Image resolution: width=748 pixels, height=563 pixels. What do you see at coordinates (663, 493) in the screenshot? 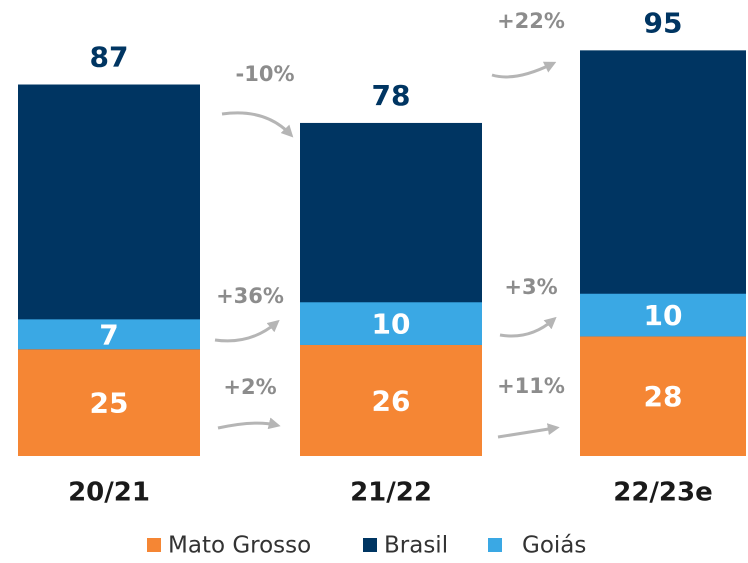
I see `x-tick-label: 22/23e` at bounding box center [663, 493].